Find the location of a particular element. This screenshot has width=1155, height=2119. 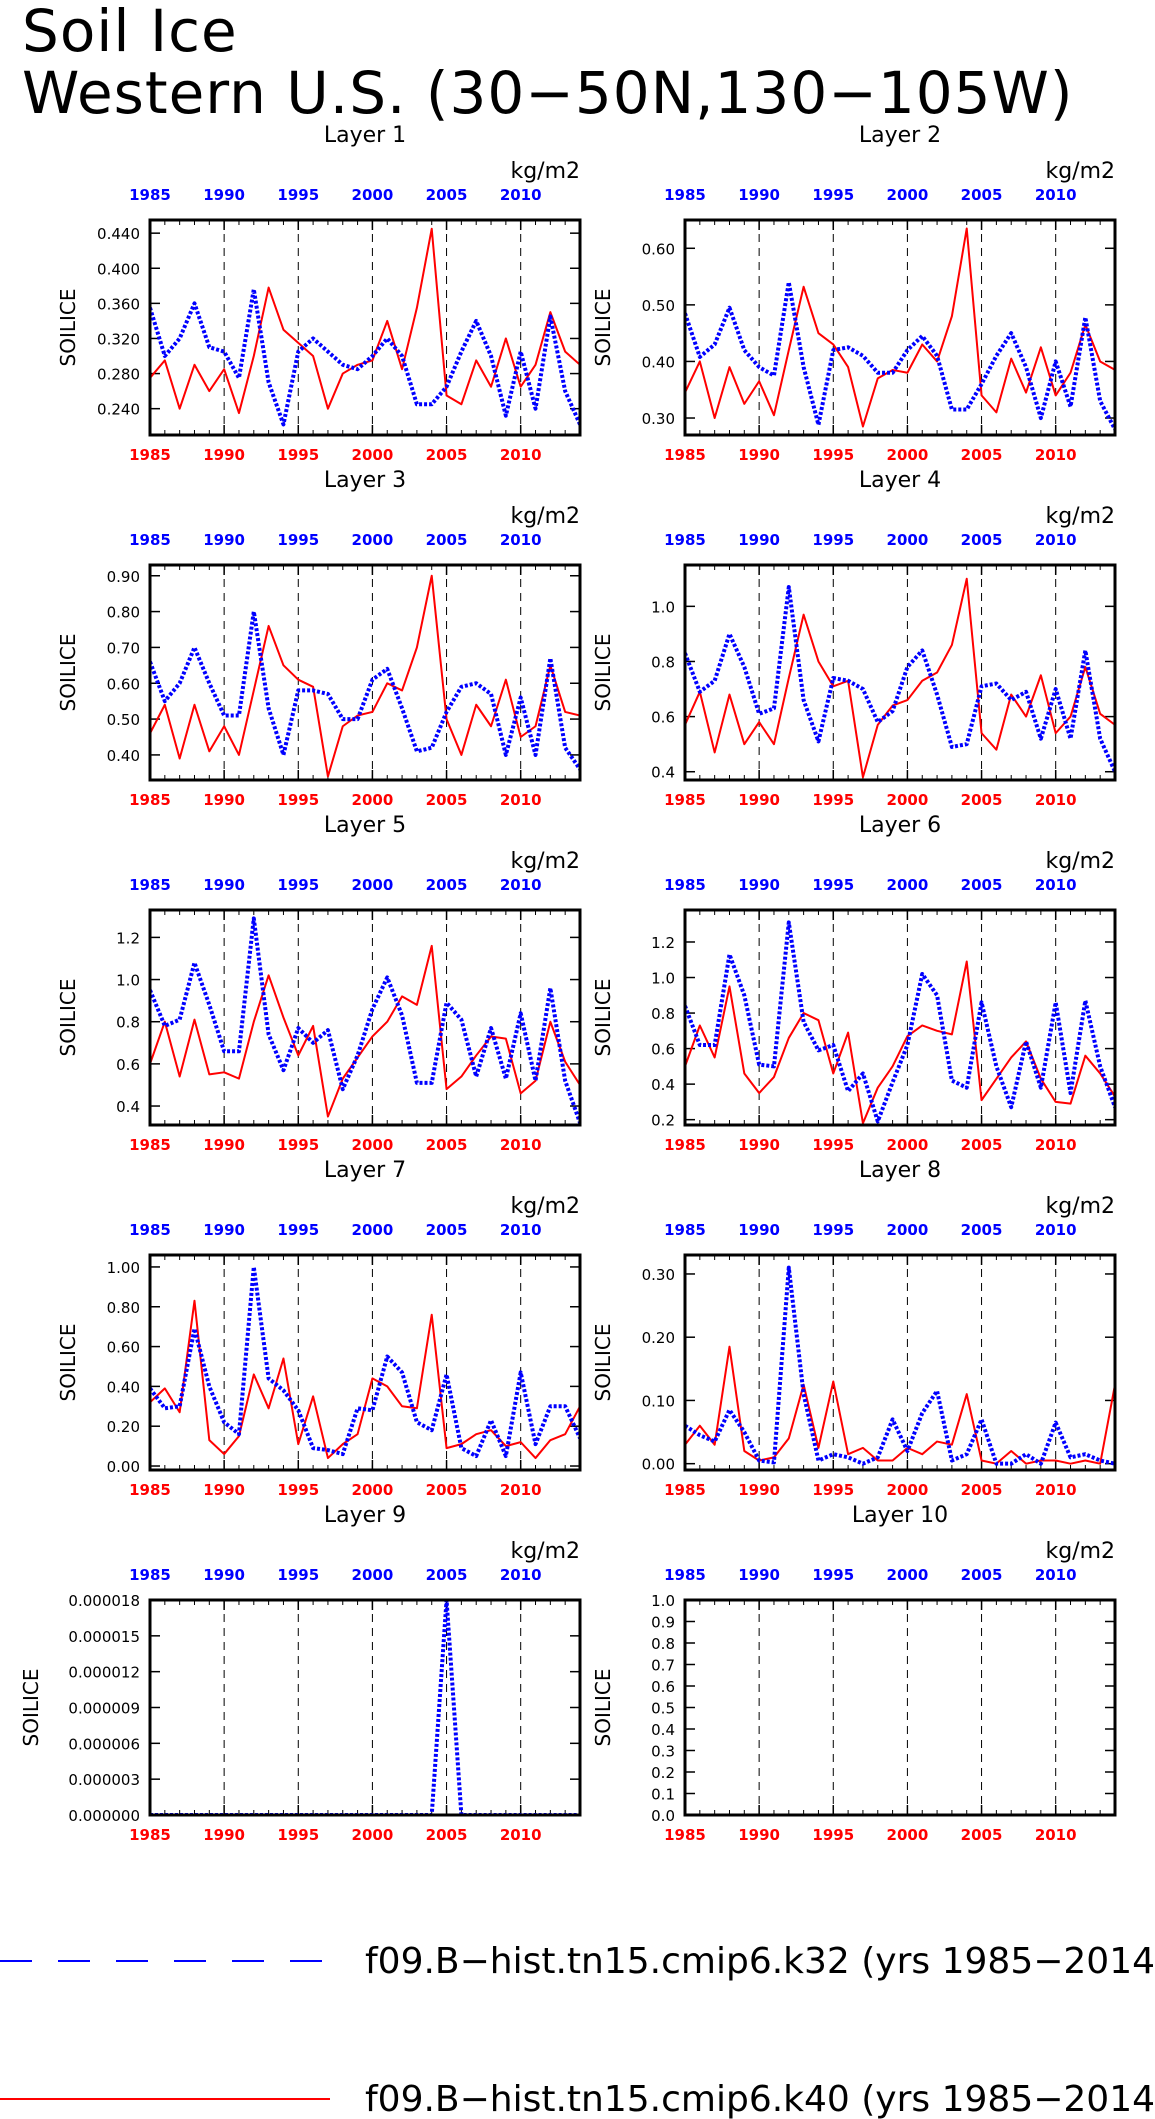

y-tick-label: 0.000018 is located at coordinates (104, 1601).